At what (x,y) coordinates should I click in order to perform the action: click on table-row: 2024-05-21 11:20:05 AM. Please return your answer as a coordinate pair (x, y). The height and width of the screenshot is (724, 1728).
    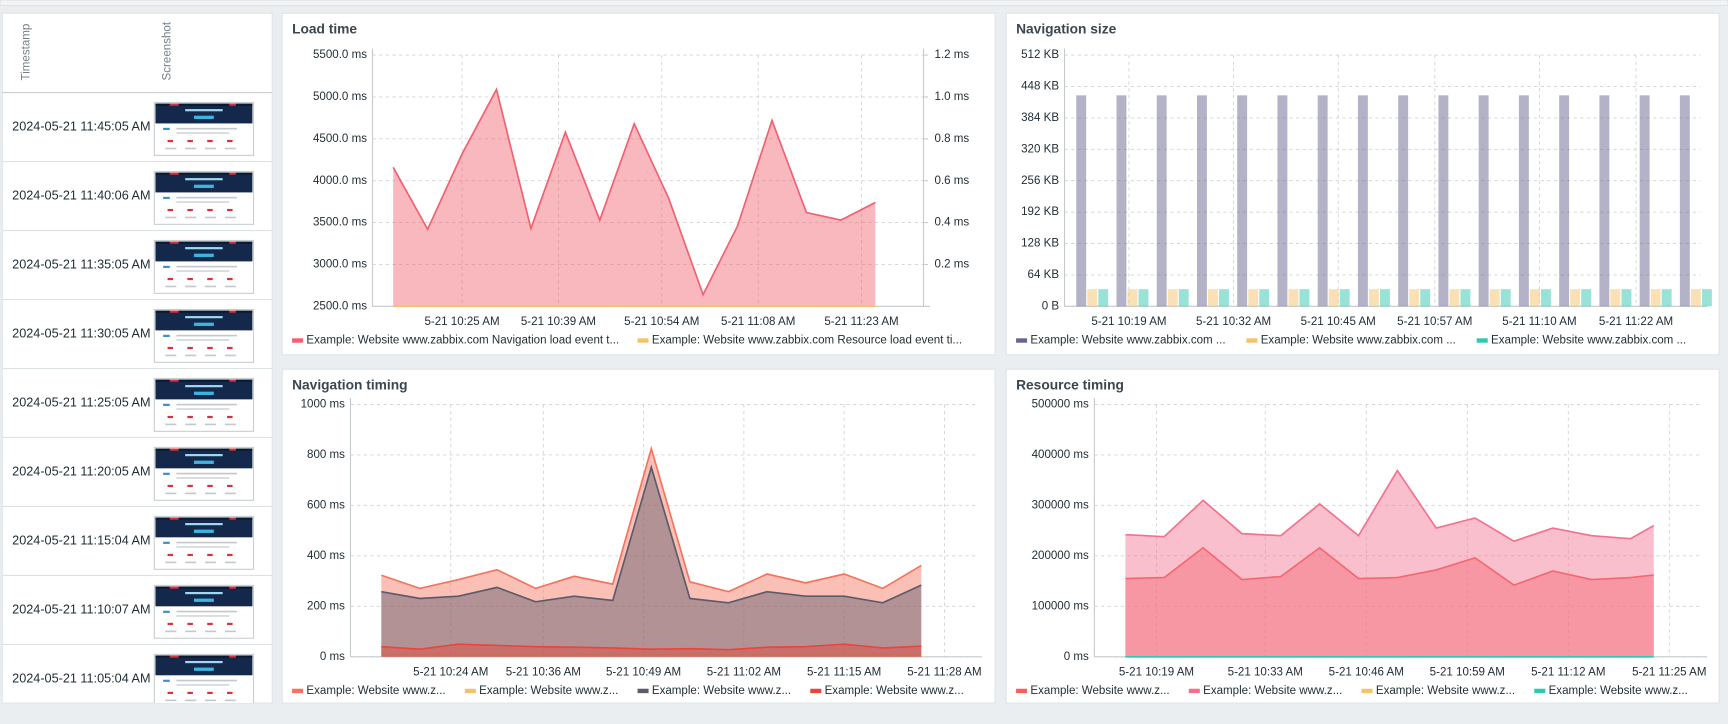
    Looking at the image, I should click on (137, 477).